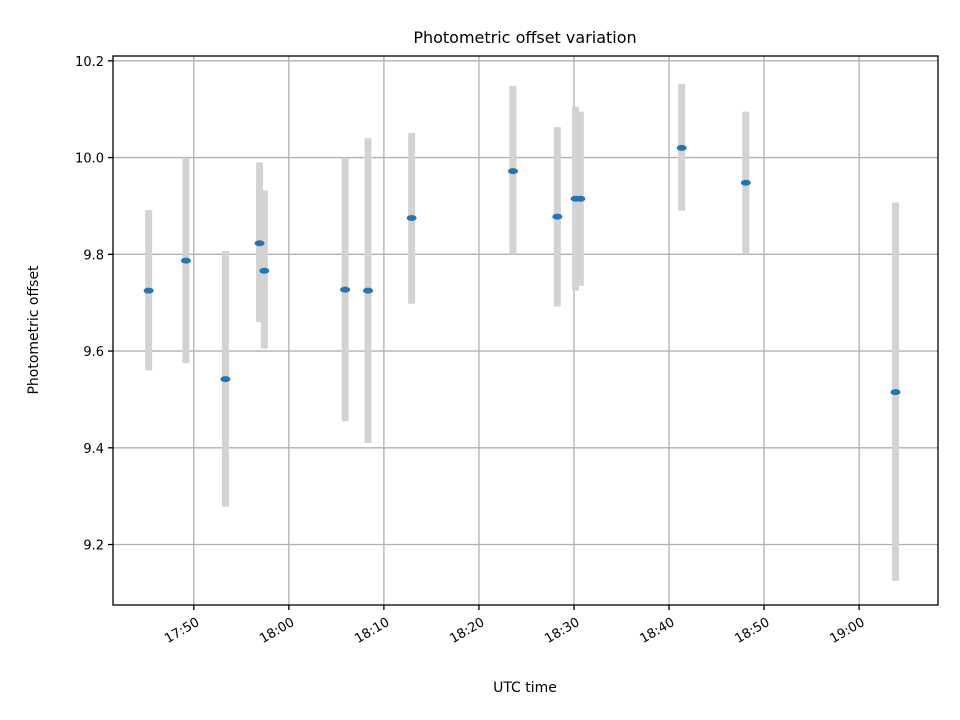  I want to click on y-tick-label: 9.8, so click(93, 255).